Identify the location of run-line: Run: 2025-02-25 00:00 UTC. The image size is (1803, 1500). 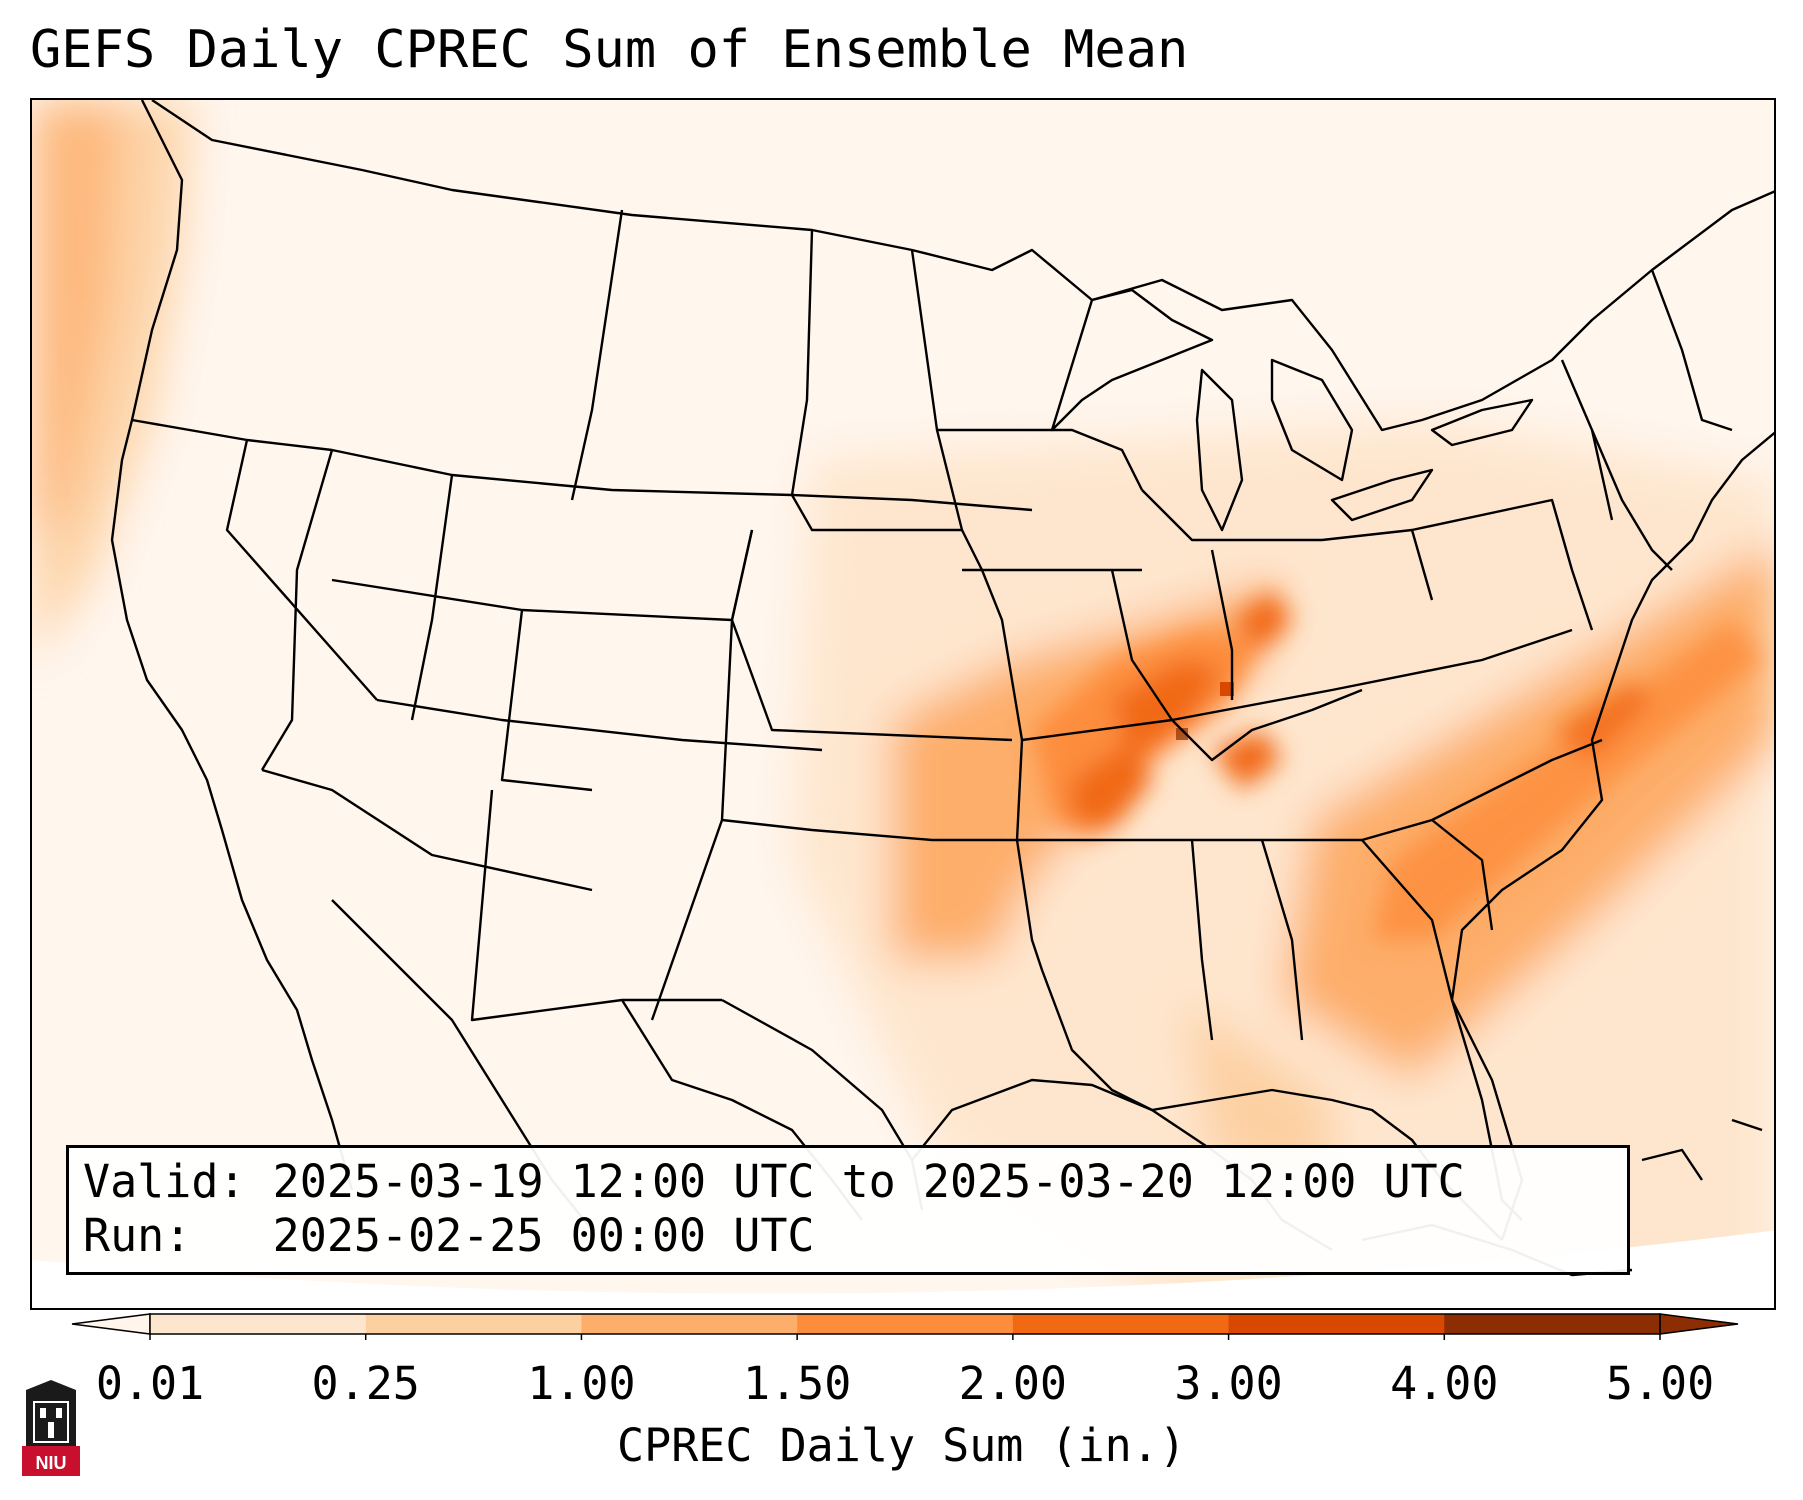
(449, 1236).